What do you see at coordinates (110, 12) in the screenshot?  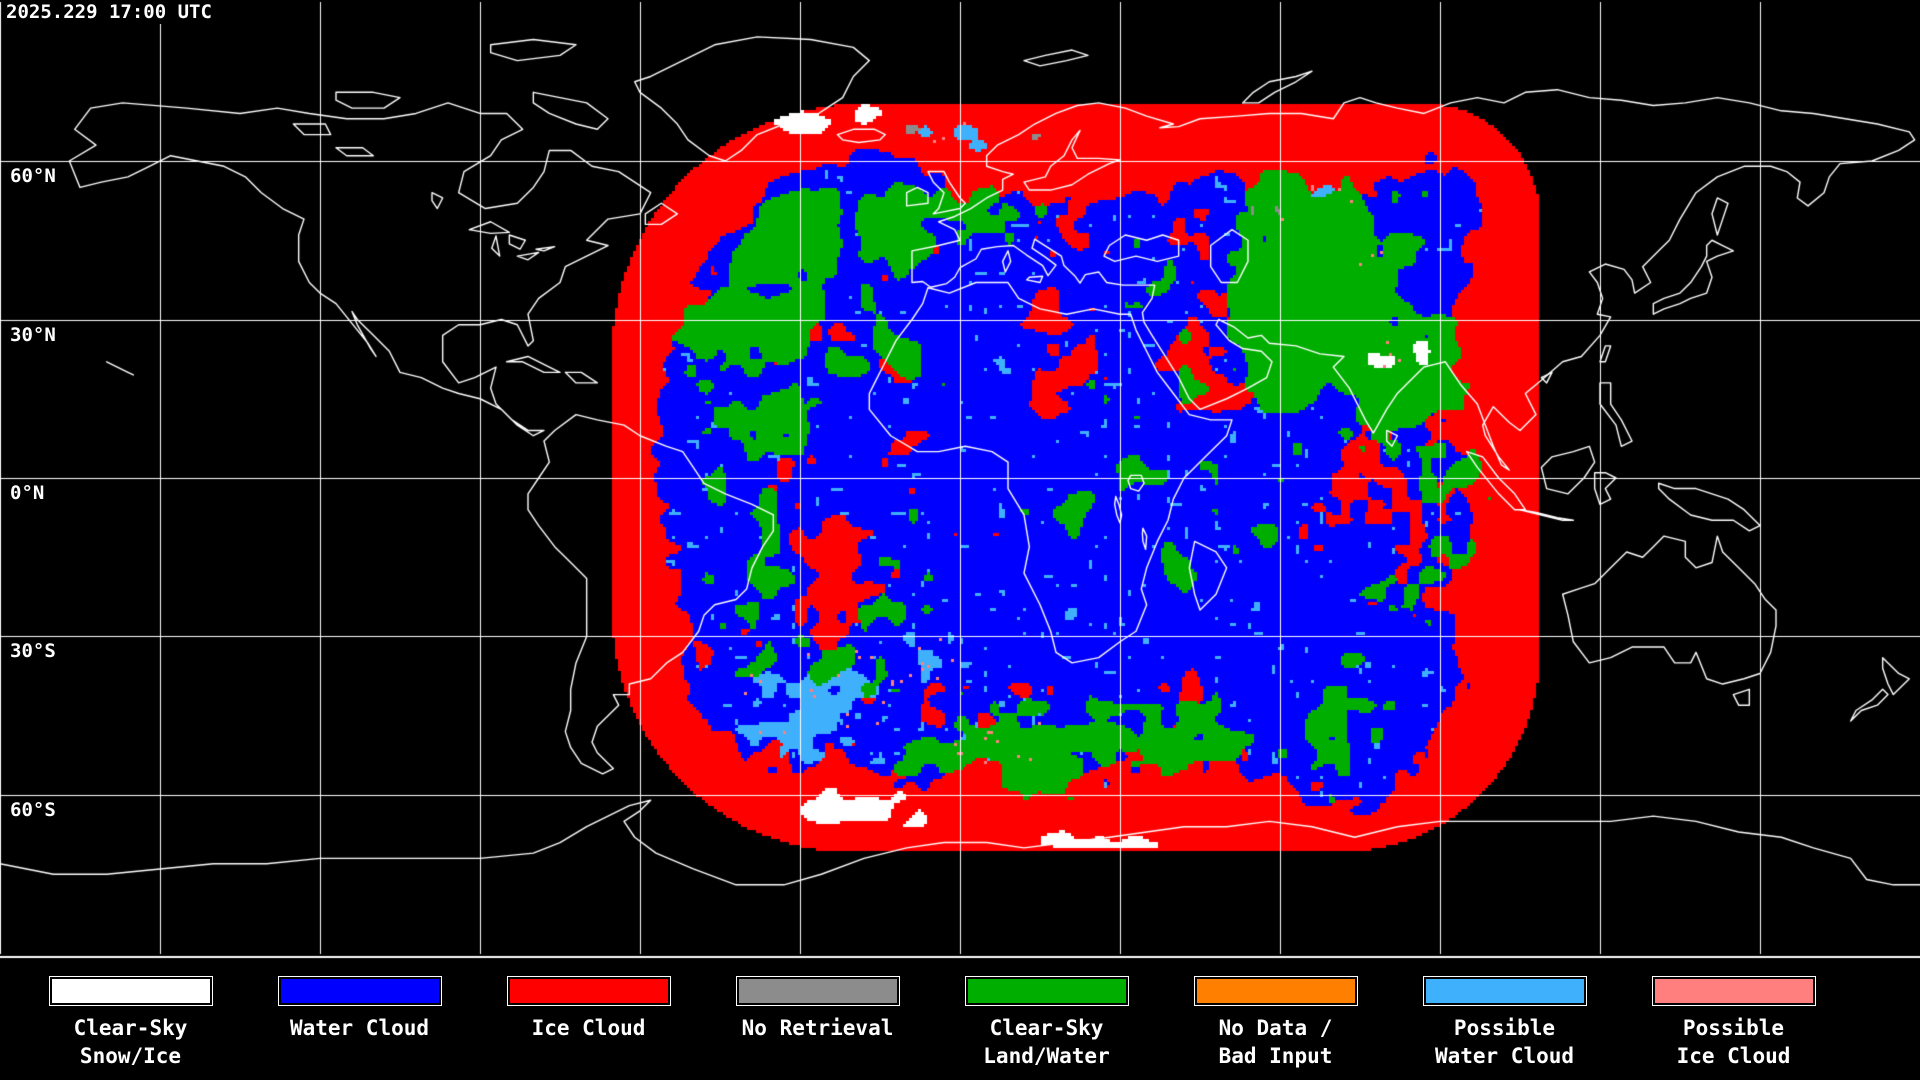 I see `timestamp-label: 2025.229 17:00 UTC` at bounding box center [110, 12].